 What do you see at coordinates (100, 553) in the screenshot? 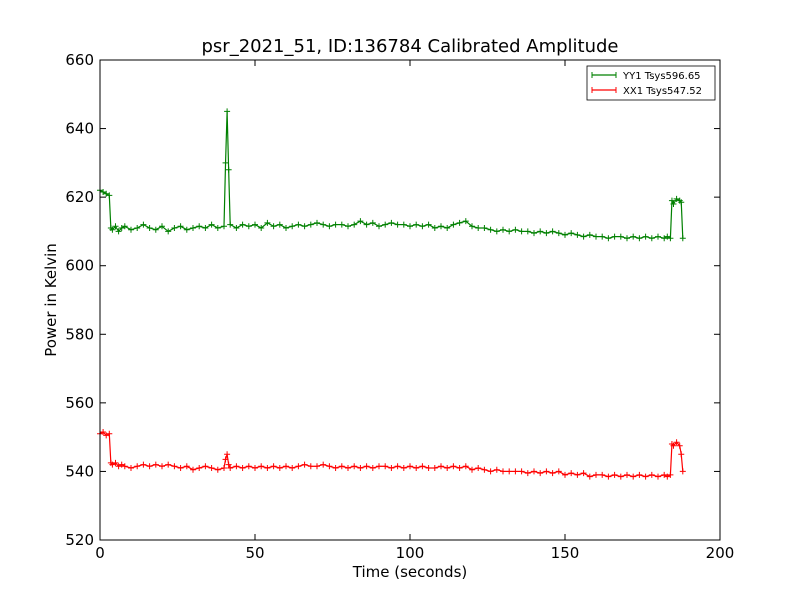
I see `x-tick-label: 0` at bounding box center [100, 553].